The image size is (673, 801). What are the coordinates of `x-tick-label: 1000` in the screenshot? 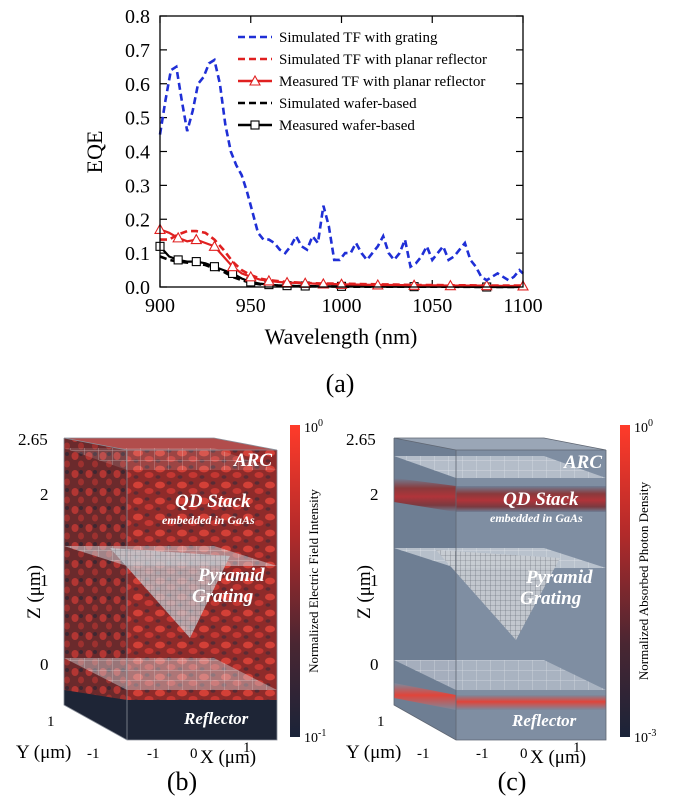 It's located at (342, 306).